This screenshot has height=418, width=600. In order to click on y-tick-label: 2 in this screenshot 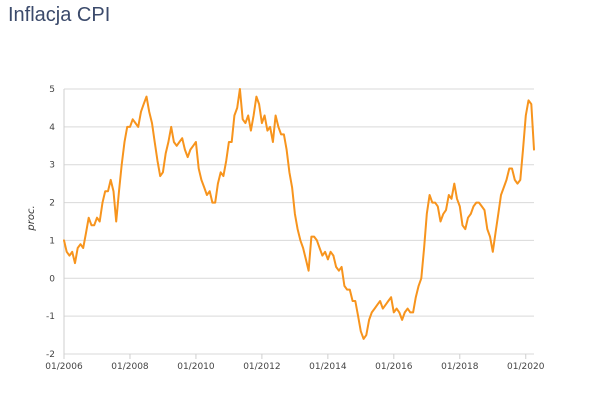, I will do `click(52, 204)`.